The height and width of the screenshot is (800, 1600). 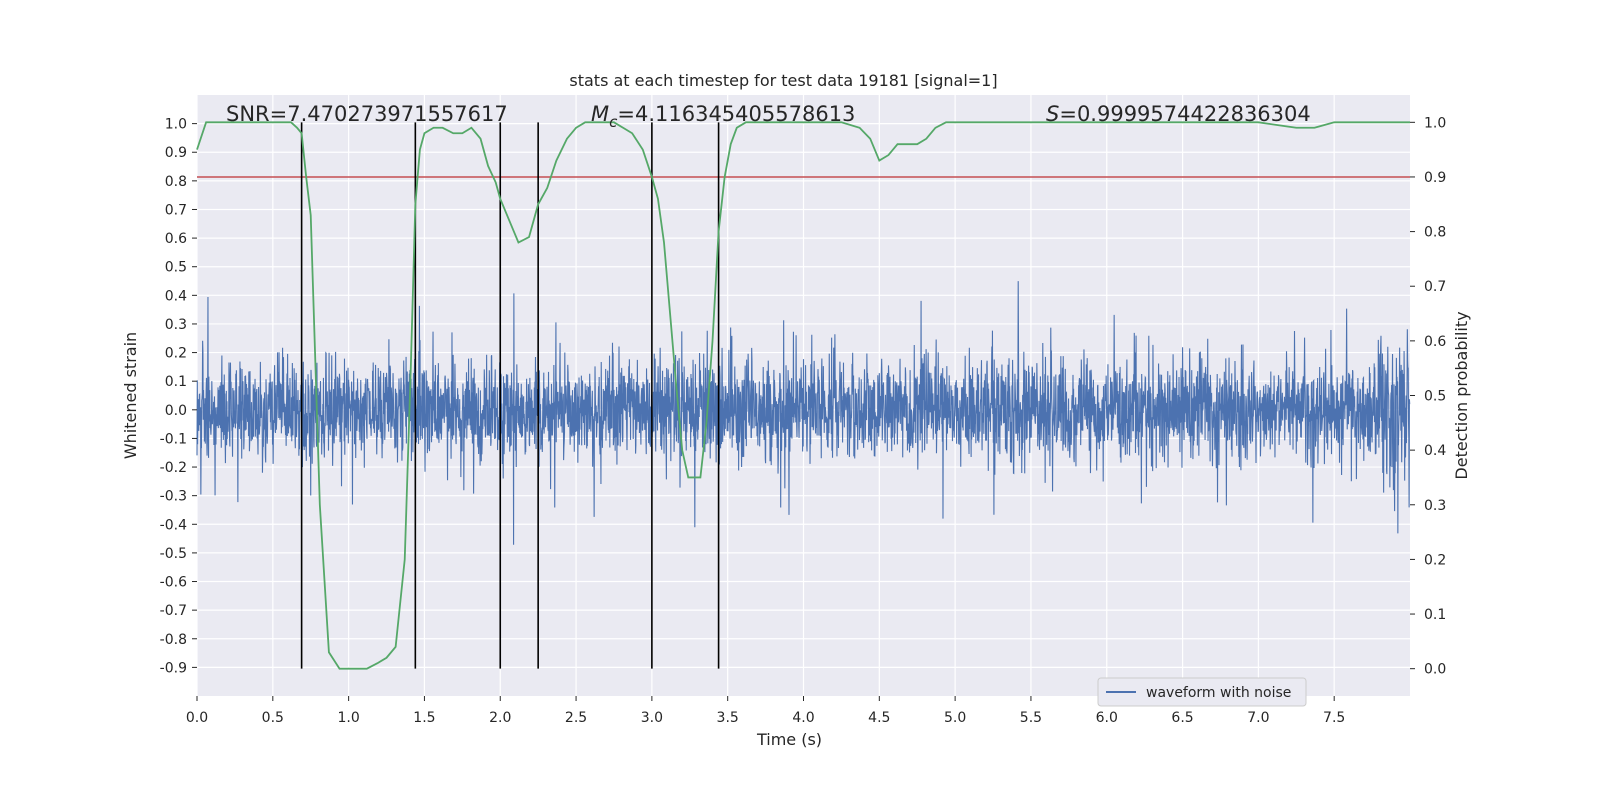 I want to click on y-left-tick-label: -0.8, so click(x=173, y=640).